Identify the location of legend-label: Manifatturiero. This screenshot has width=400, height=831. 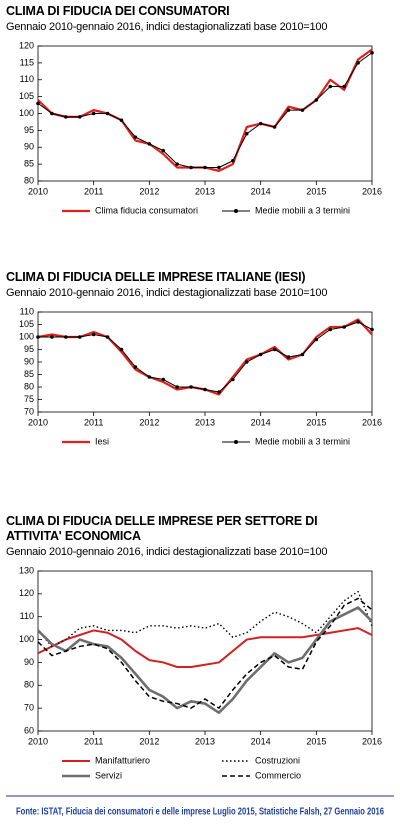
(122, 760).